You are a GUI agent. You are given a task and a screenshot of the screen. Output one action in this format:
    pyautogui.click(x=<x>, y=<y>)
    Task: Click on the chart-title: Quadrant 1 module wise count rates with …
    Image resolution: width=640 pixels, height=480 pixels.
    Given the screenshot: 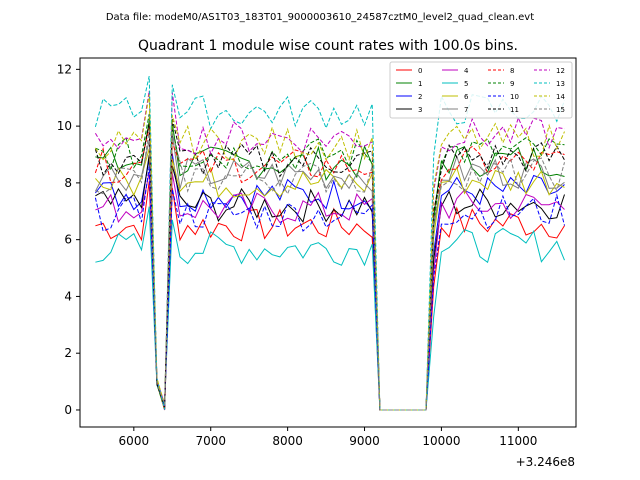 What is the action you would take?
    pyautogui.click(x=328, y=46)
    